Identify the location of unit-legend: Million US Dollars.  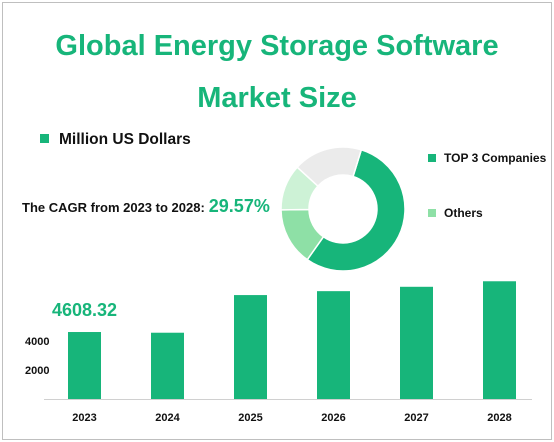
(115, 140).